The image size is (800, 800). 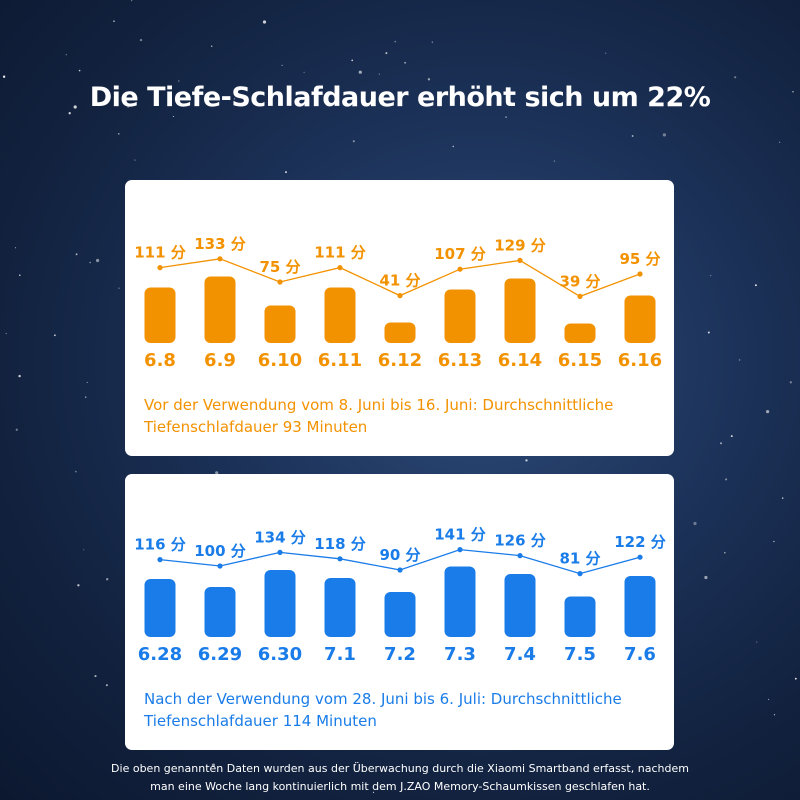 I want to click on value-label: 118 分, so click(x=340, y=544).